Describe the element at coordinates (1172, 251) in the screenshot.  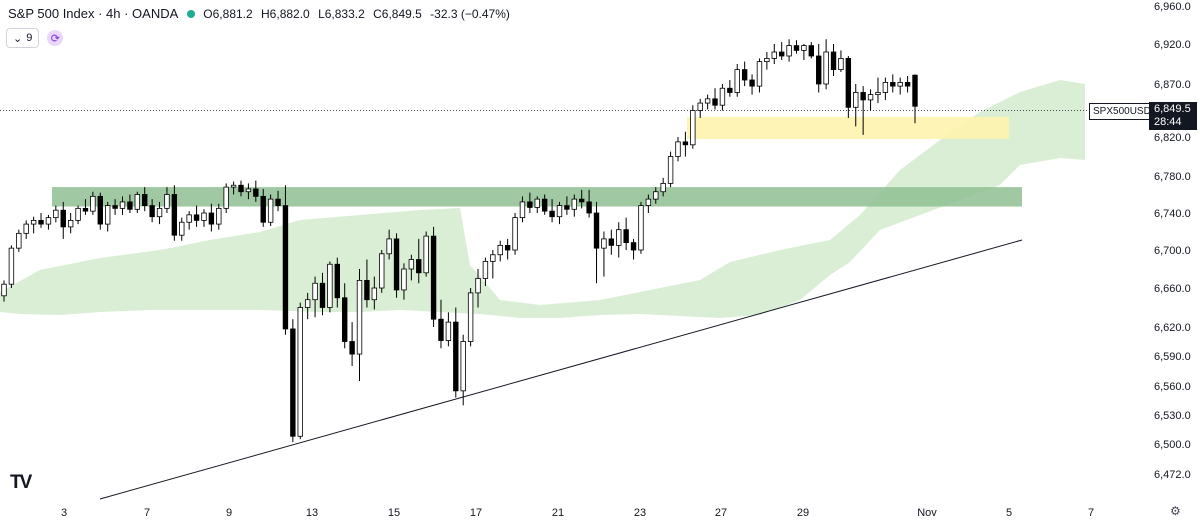
I see `price-tick-label: 6,700.0` at that location.